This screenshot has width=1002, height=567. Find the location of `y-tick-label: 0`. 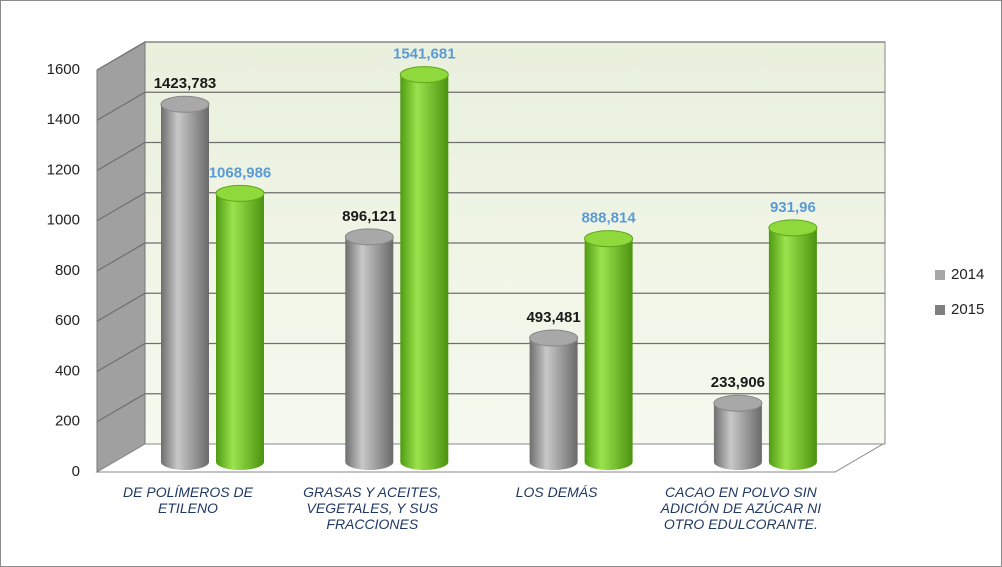

y-tick-label: 0 is located at coordinates (76, 471).